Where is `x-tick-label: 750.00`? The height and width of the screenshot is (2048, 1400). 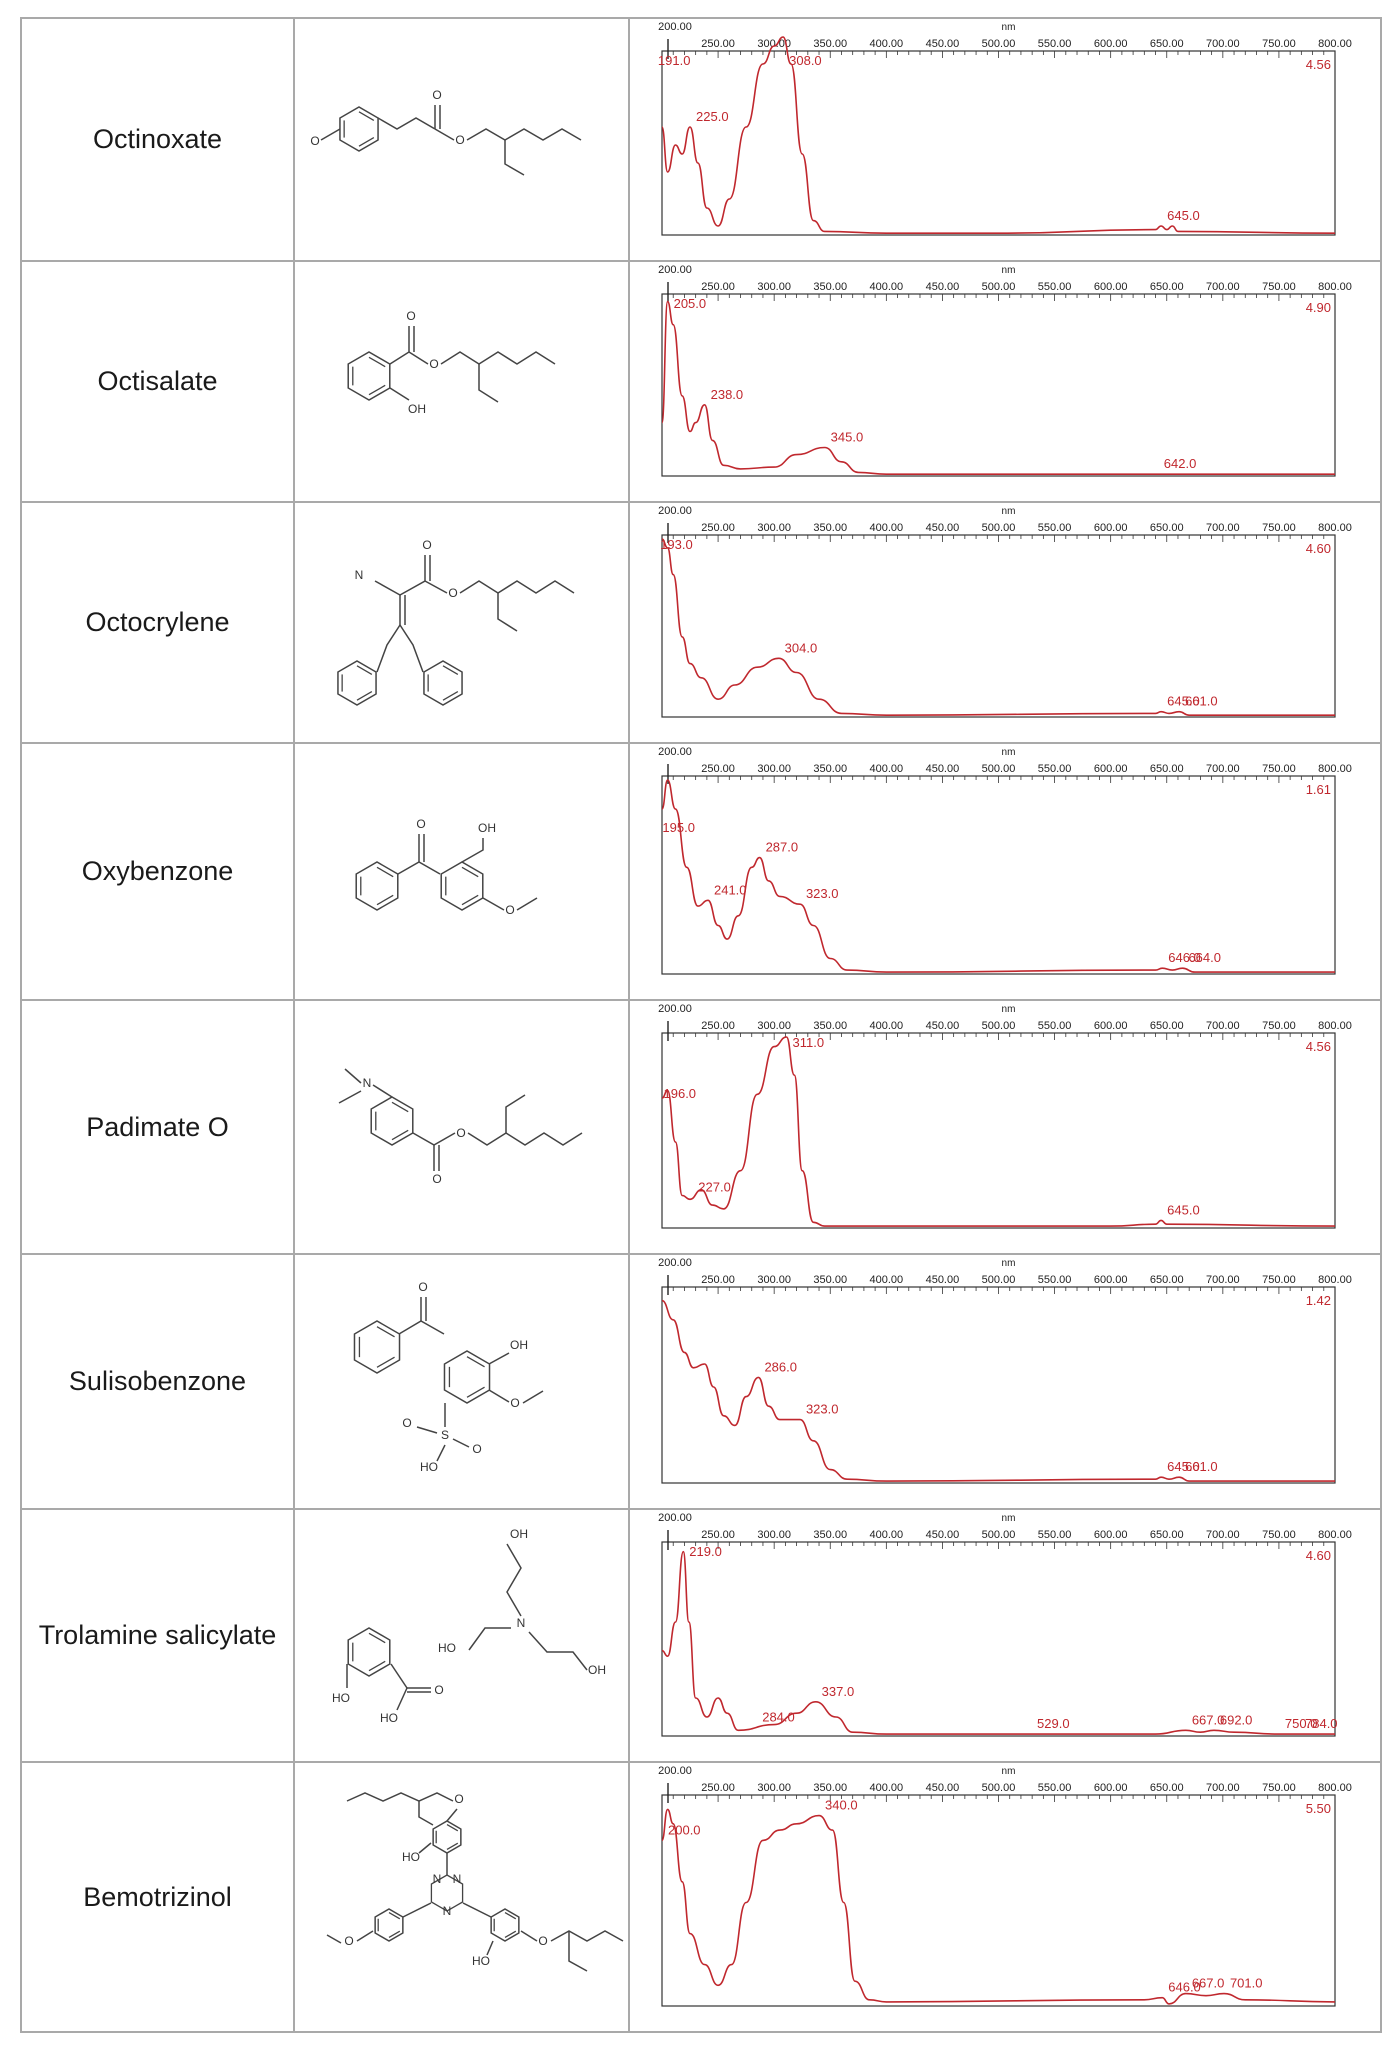 x-tick-label: 750.00 is located at coordinates (1279, 44).